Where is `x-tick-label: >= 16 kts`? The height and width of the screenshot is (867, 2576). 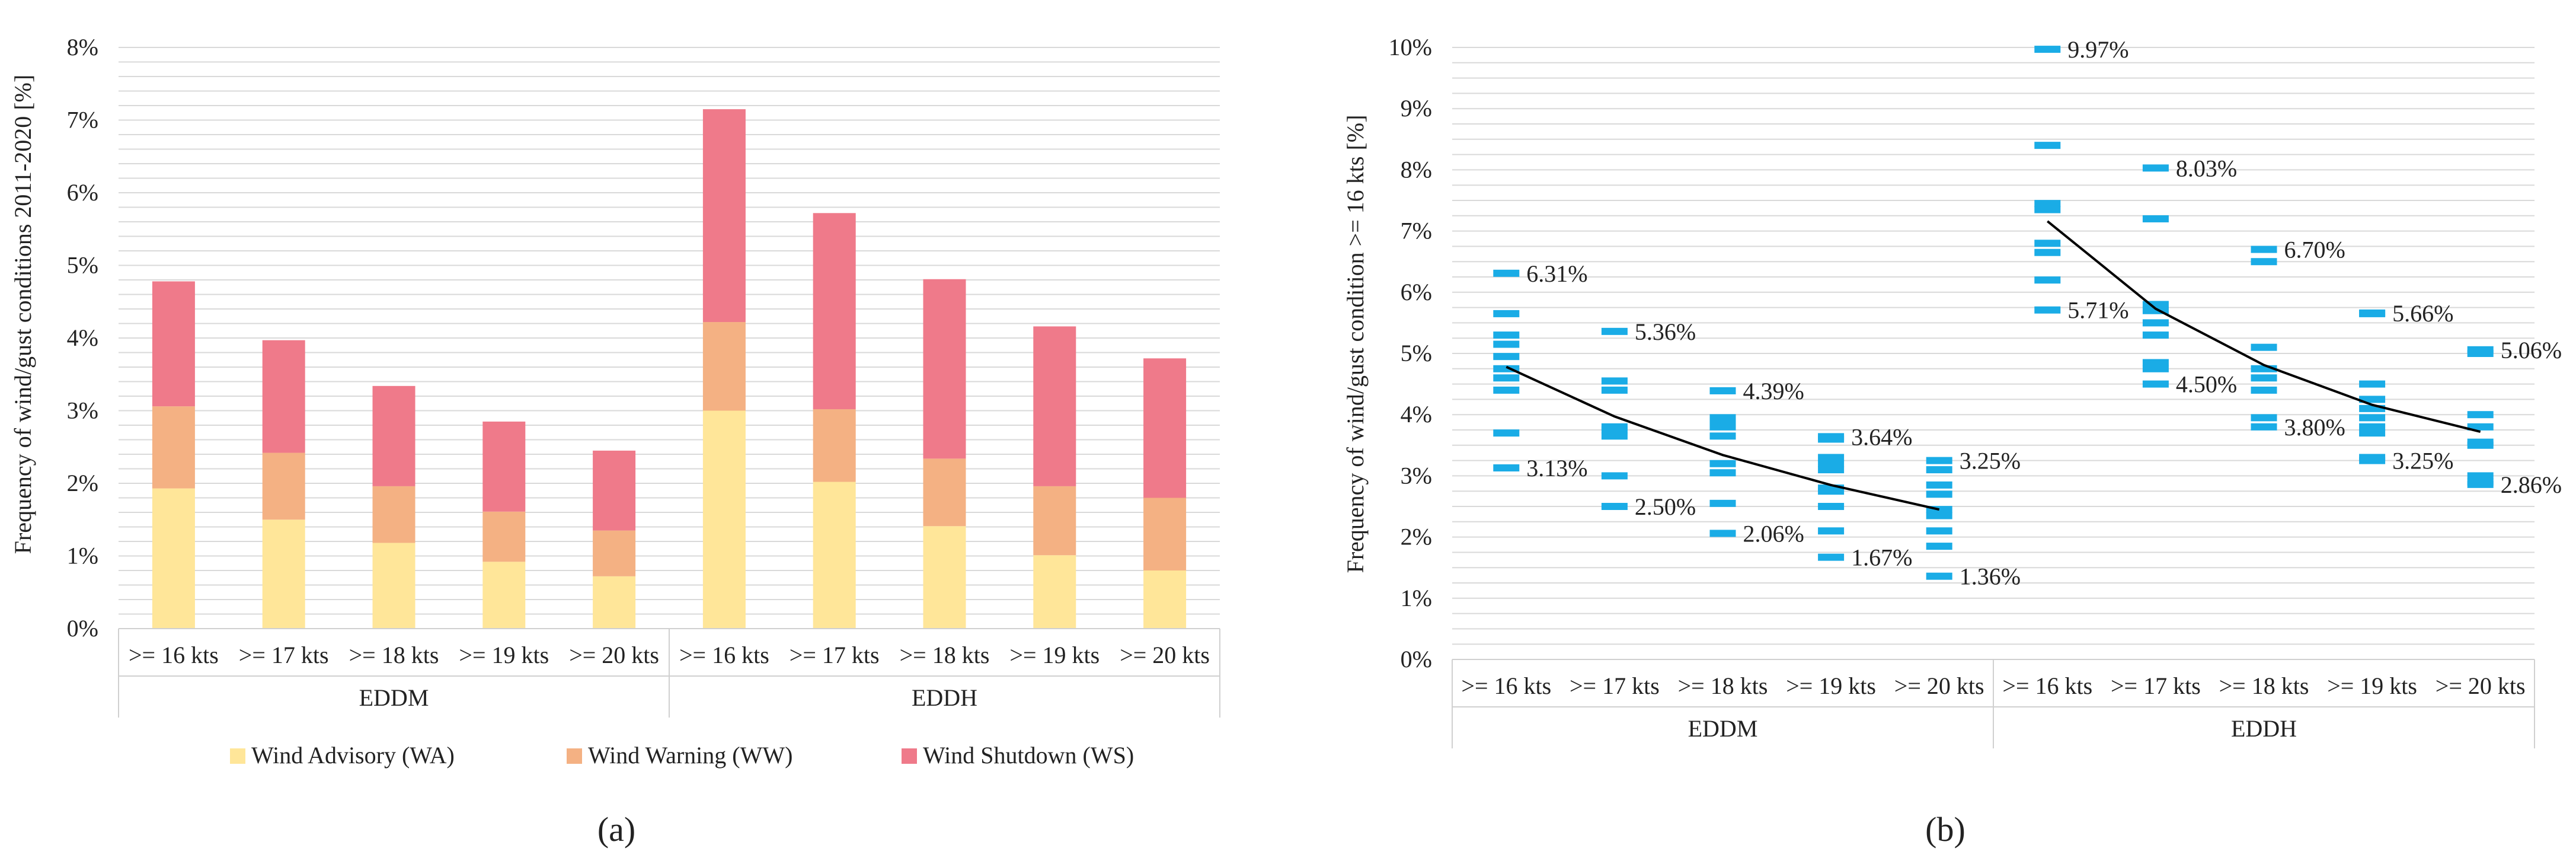 x-tick-label: >= 16 kts is located at coordinates (174, 655).